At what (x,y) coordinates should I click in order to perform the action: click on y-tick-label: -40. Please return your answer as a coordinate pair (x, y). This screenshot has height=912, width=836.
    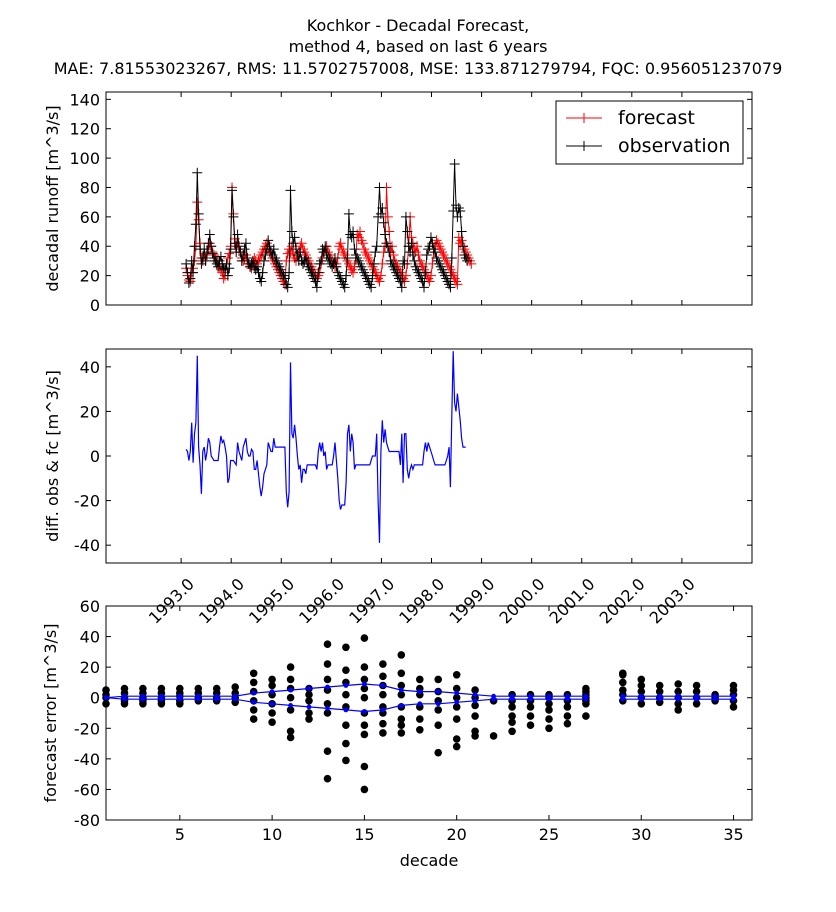
    Looking at the image, I should click on (87, 759).